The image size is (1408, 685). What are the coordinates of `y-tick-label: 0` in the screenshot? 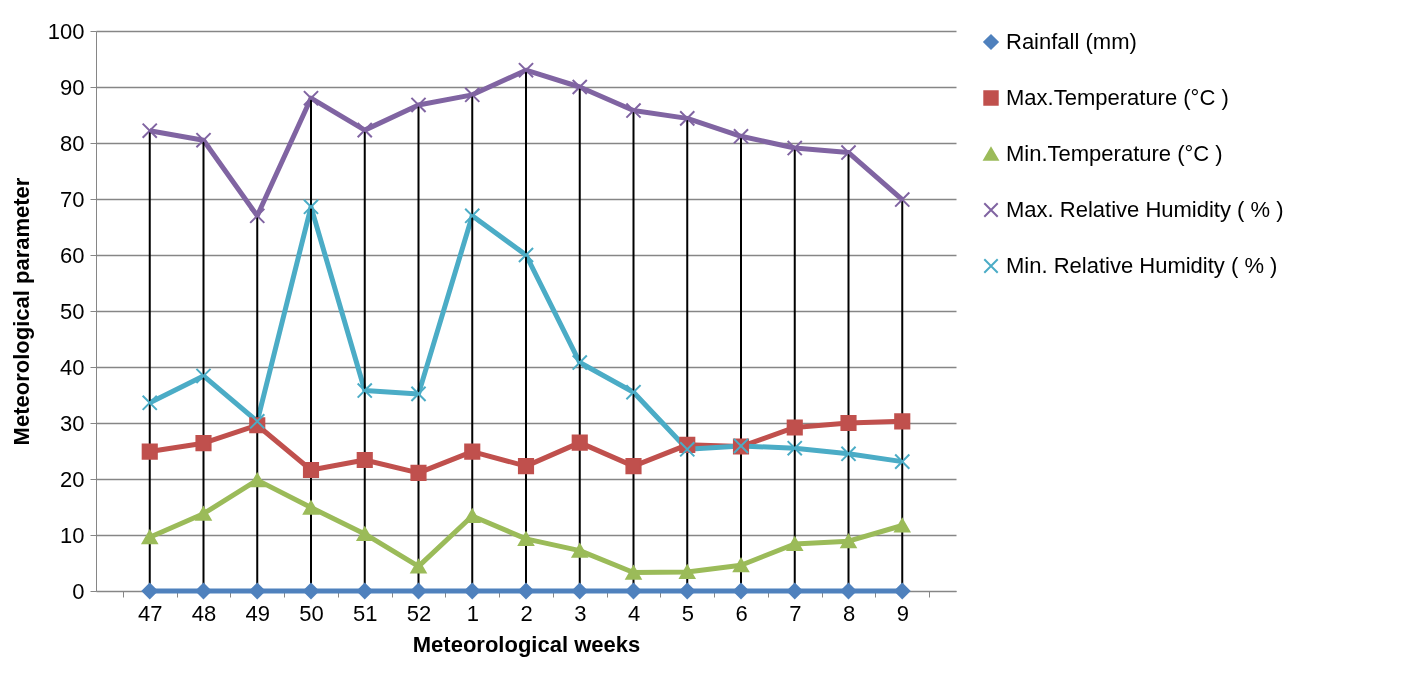 It's located at (78, 591).